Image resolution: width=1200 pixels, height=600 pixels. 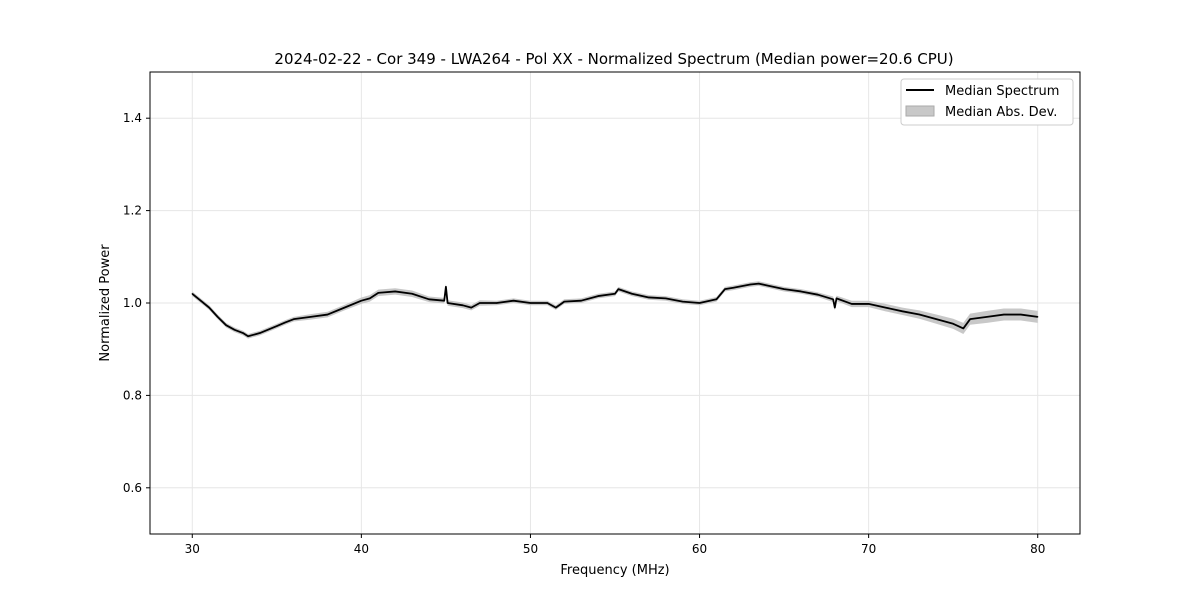 What do you see at coordinates (132, 488) in the screenshot?
I see `y-tick-label: 0.6` at bounding box center [132, 488].